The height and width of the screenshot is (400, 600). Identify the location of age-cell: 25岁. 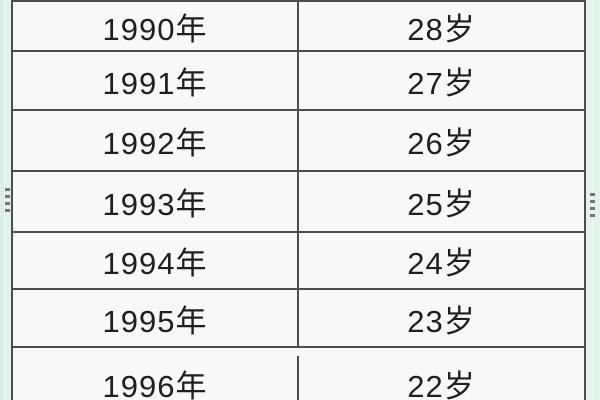
(441, 201).